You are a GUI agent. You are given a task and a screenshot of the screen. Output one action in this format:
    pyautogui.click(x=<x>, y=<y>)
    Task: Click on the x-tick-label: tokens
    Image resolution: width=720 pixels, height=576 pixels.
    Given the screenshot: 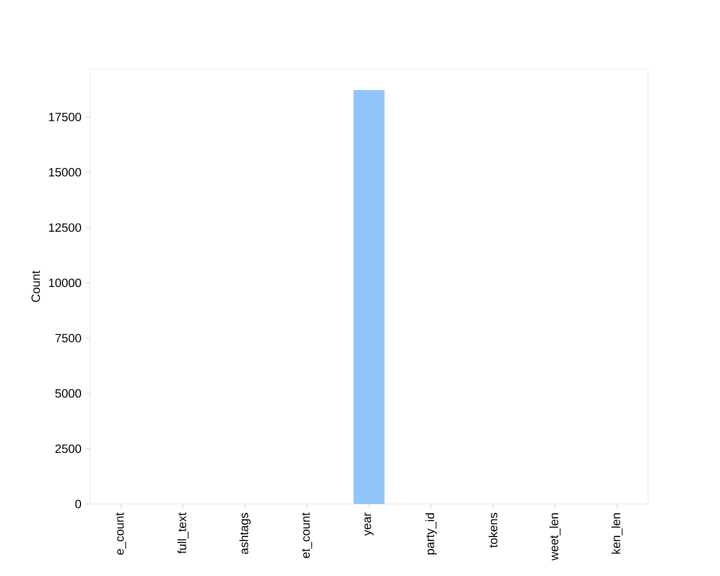 What is the action you would take?
    pyautogui.click(x=493, y=530)
    